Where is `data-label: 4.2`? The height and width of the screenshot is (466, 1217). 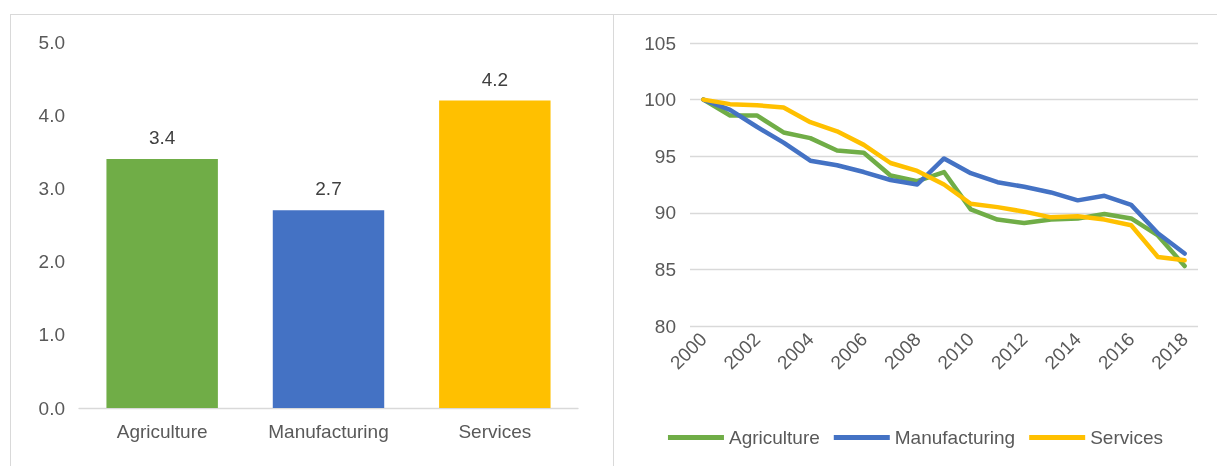 data-label: 4.2 is located at coordinates (495, 79).